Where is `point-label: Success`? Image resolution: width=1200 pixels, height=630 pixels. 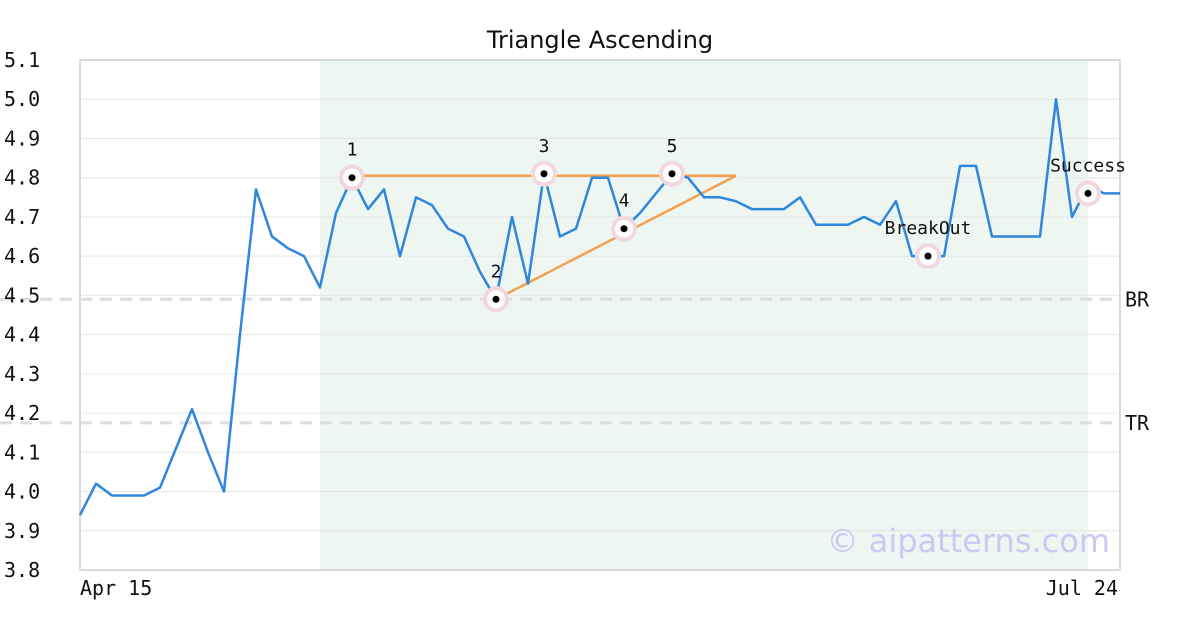
point-label: Success is located at coordinates (1088, 165).